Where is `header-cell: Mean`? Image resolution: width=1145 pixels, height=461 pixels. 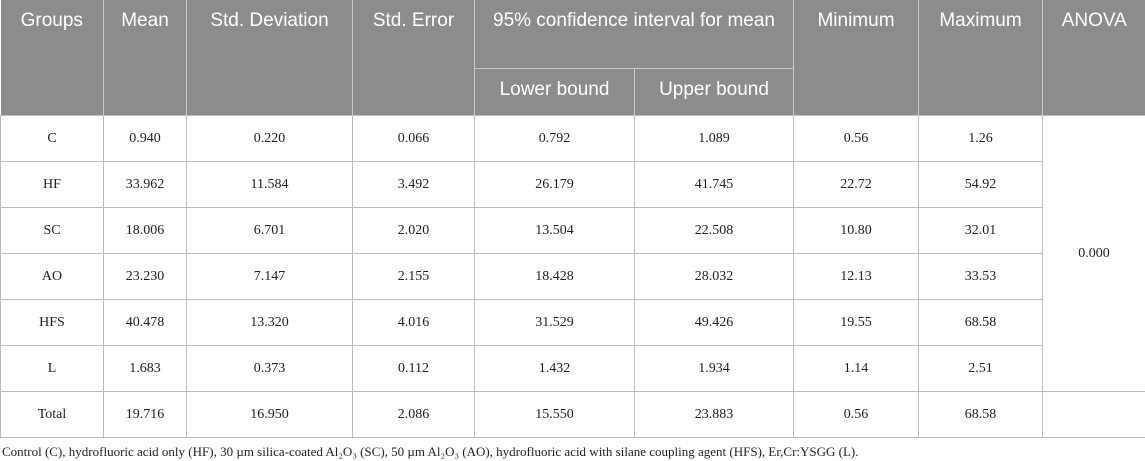
header-cell: Mean is located at coordinates (145, 58).